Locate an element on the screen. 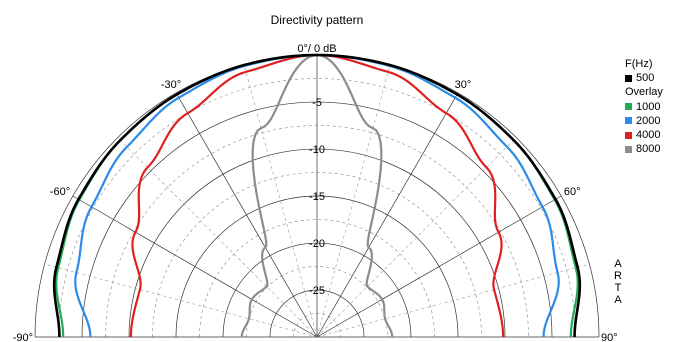 The image size is (680, 342). legend: F(Hz) 500 Overlay 1000 2000 4000 8000 is located at coordinates (644, 106).